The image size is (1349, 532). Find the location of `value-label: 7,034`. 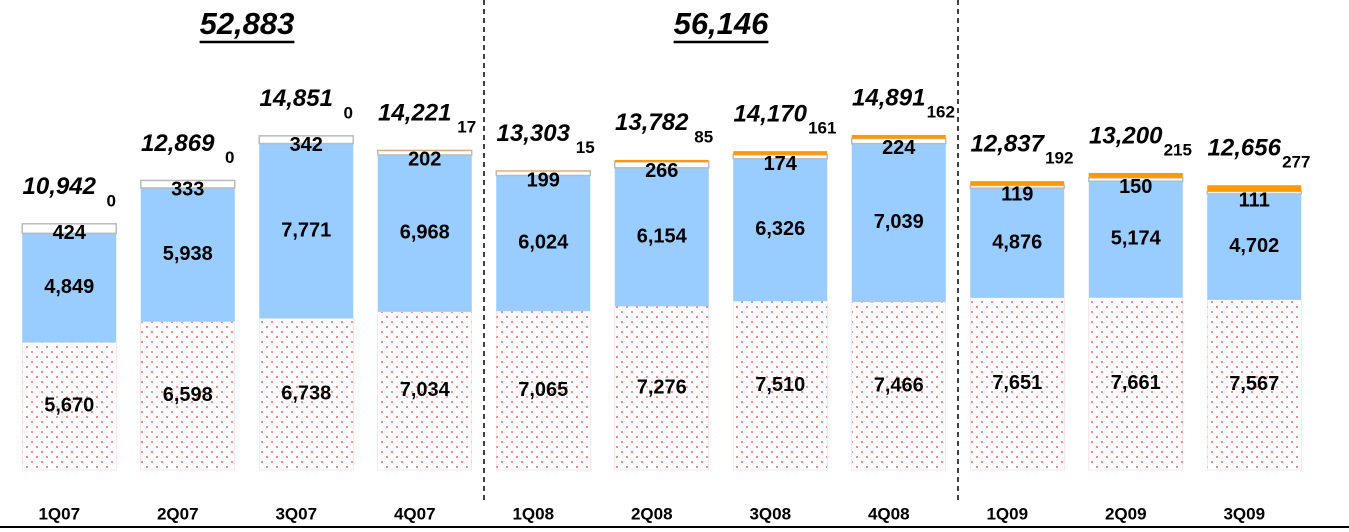

value-label: 7,034 is located at coordinates (425, 390).